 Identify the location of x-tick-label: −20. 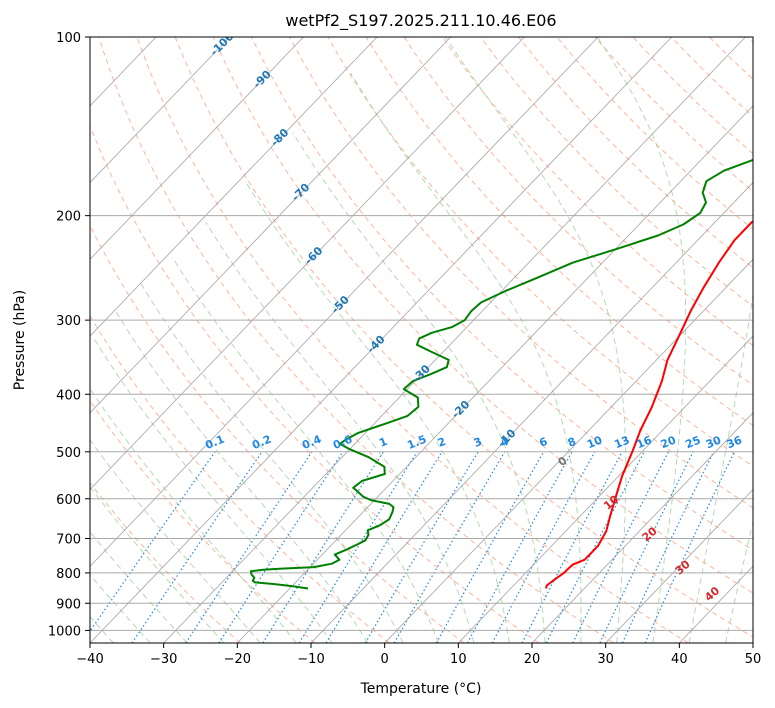
(237, 659).